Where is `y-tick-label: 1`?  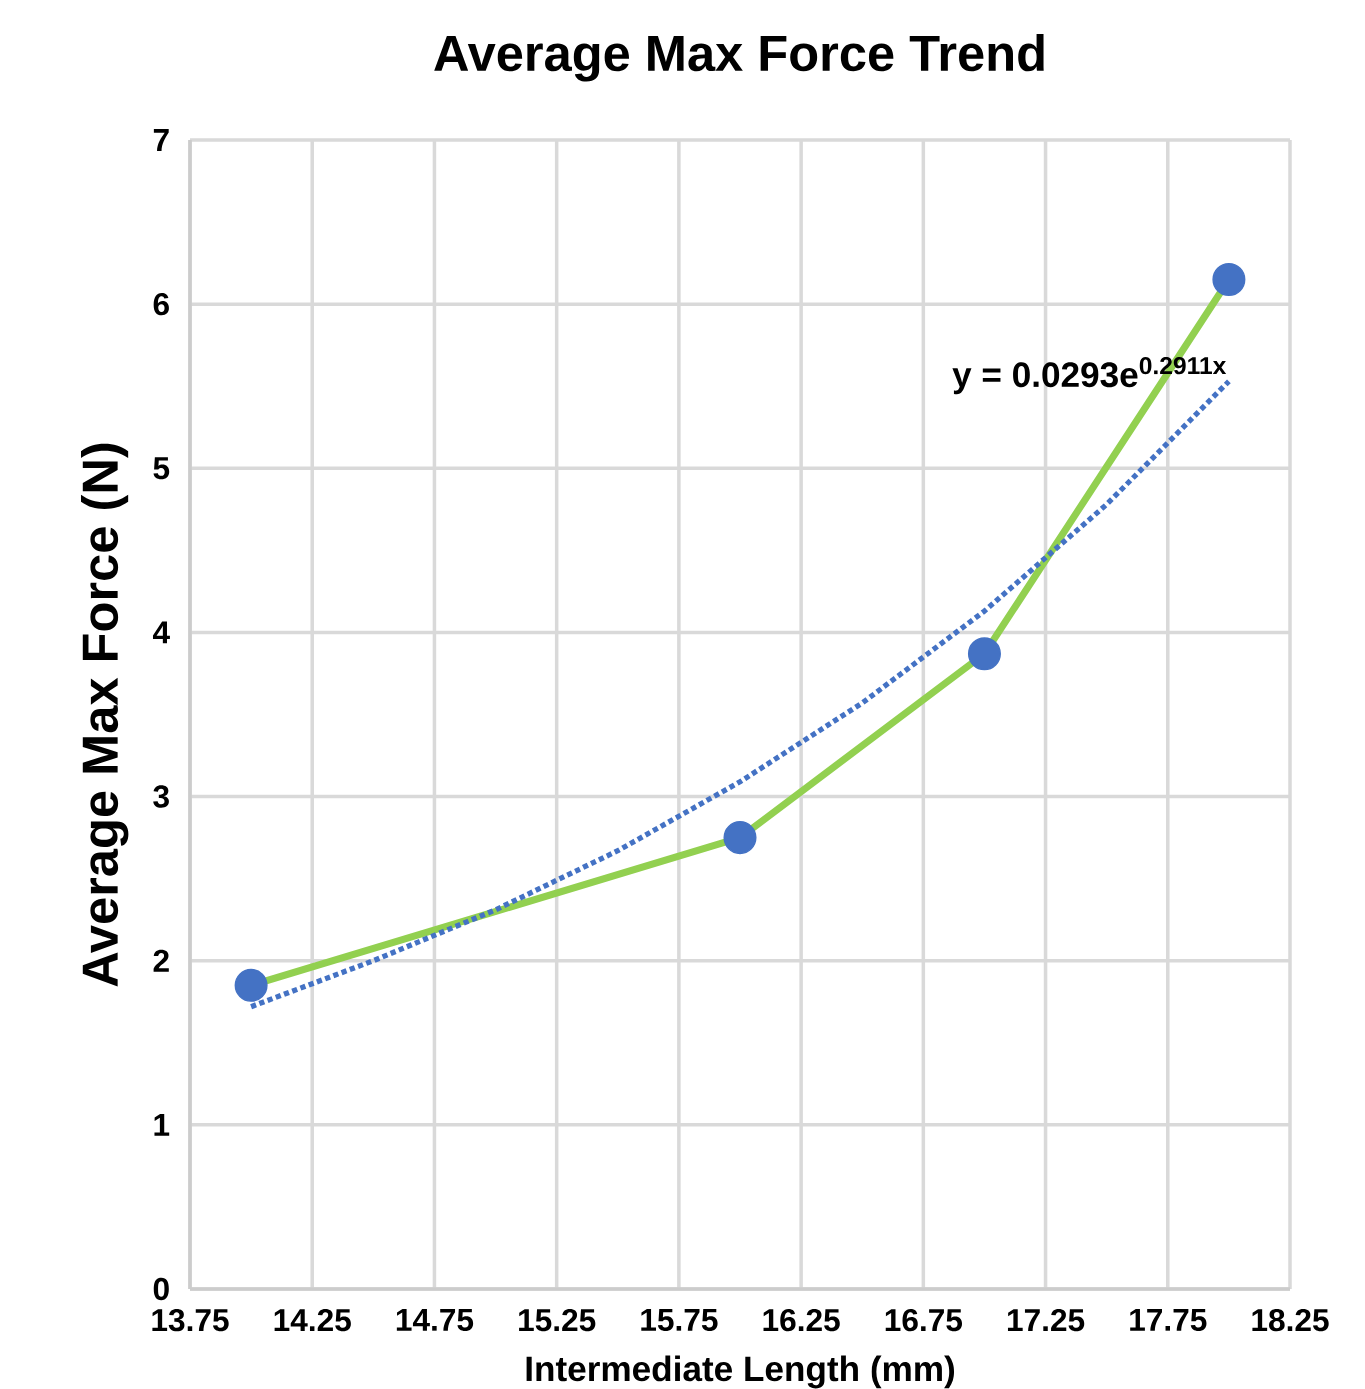 y-tick-label: 1 is located at coordinates (162, 1124).